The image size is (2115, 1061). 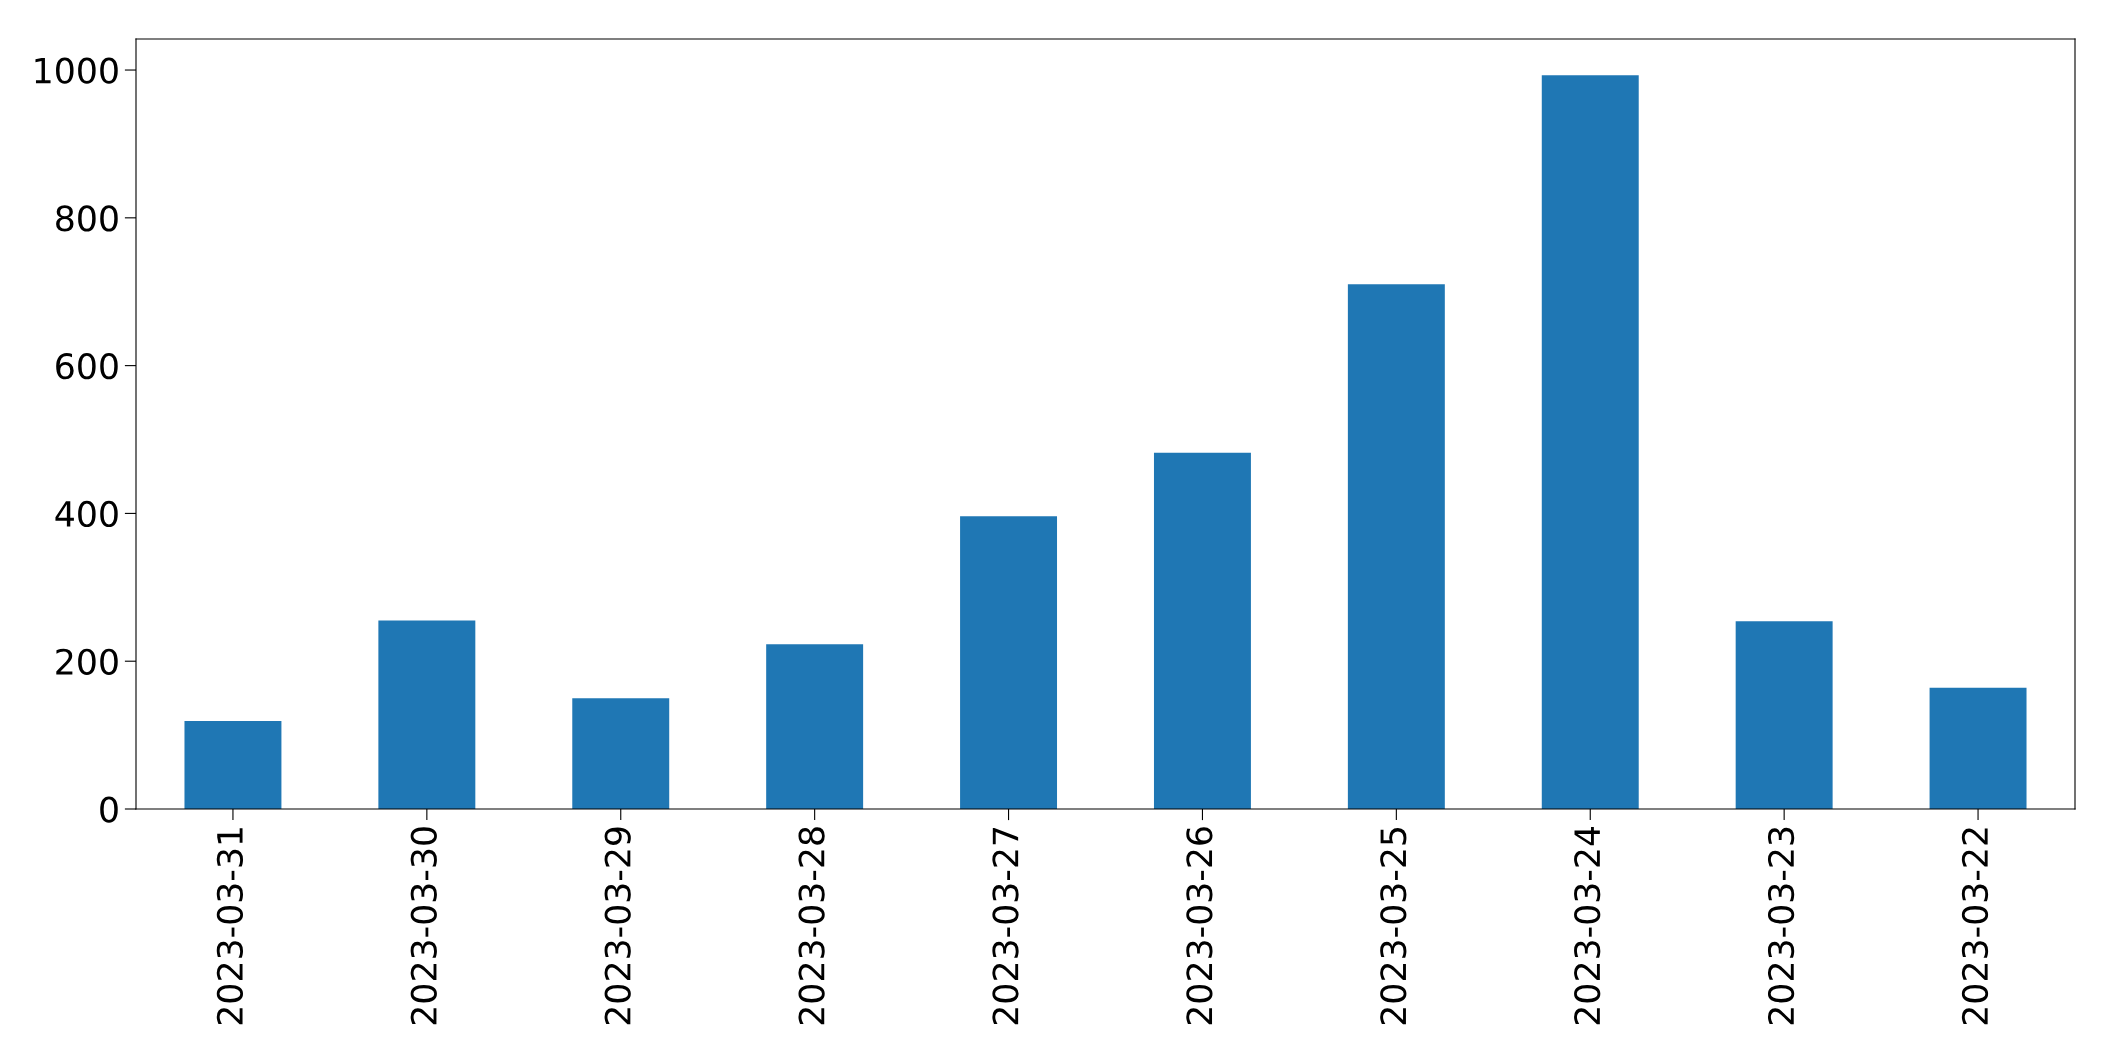 I want to click on x-tick-label: 2023-03-27, so click(x=1005, y=926).